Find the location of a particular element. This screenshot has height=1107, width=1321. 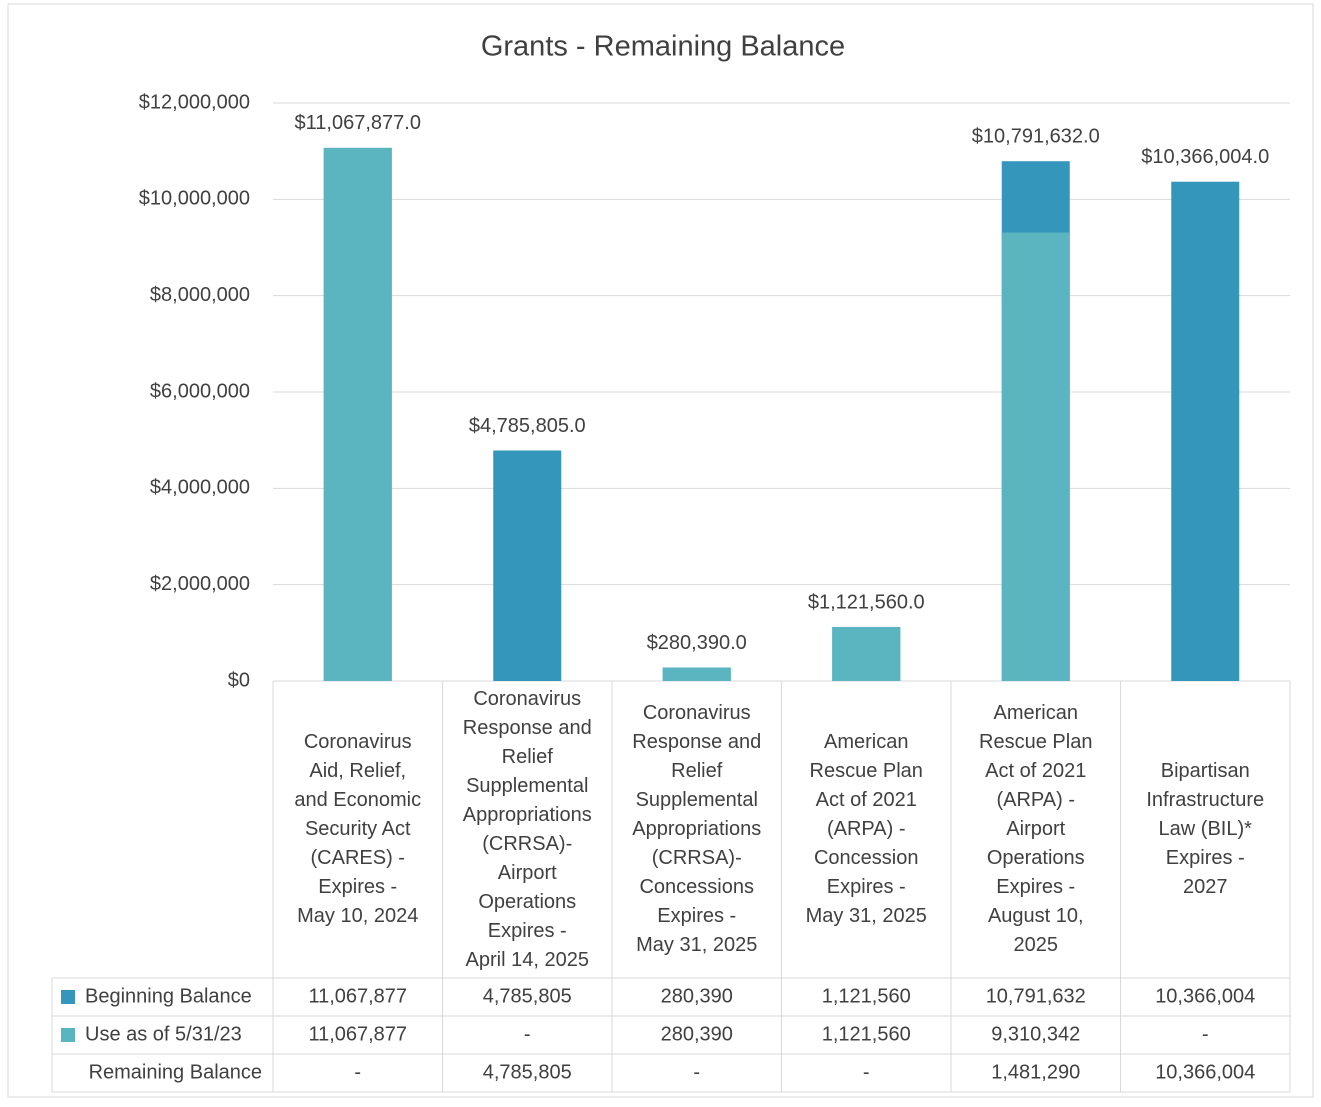

y-tick-label: $8,000,000 is located at coordinates (200, 295).